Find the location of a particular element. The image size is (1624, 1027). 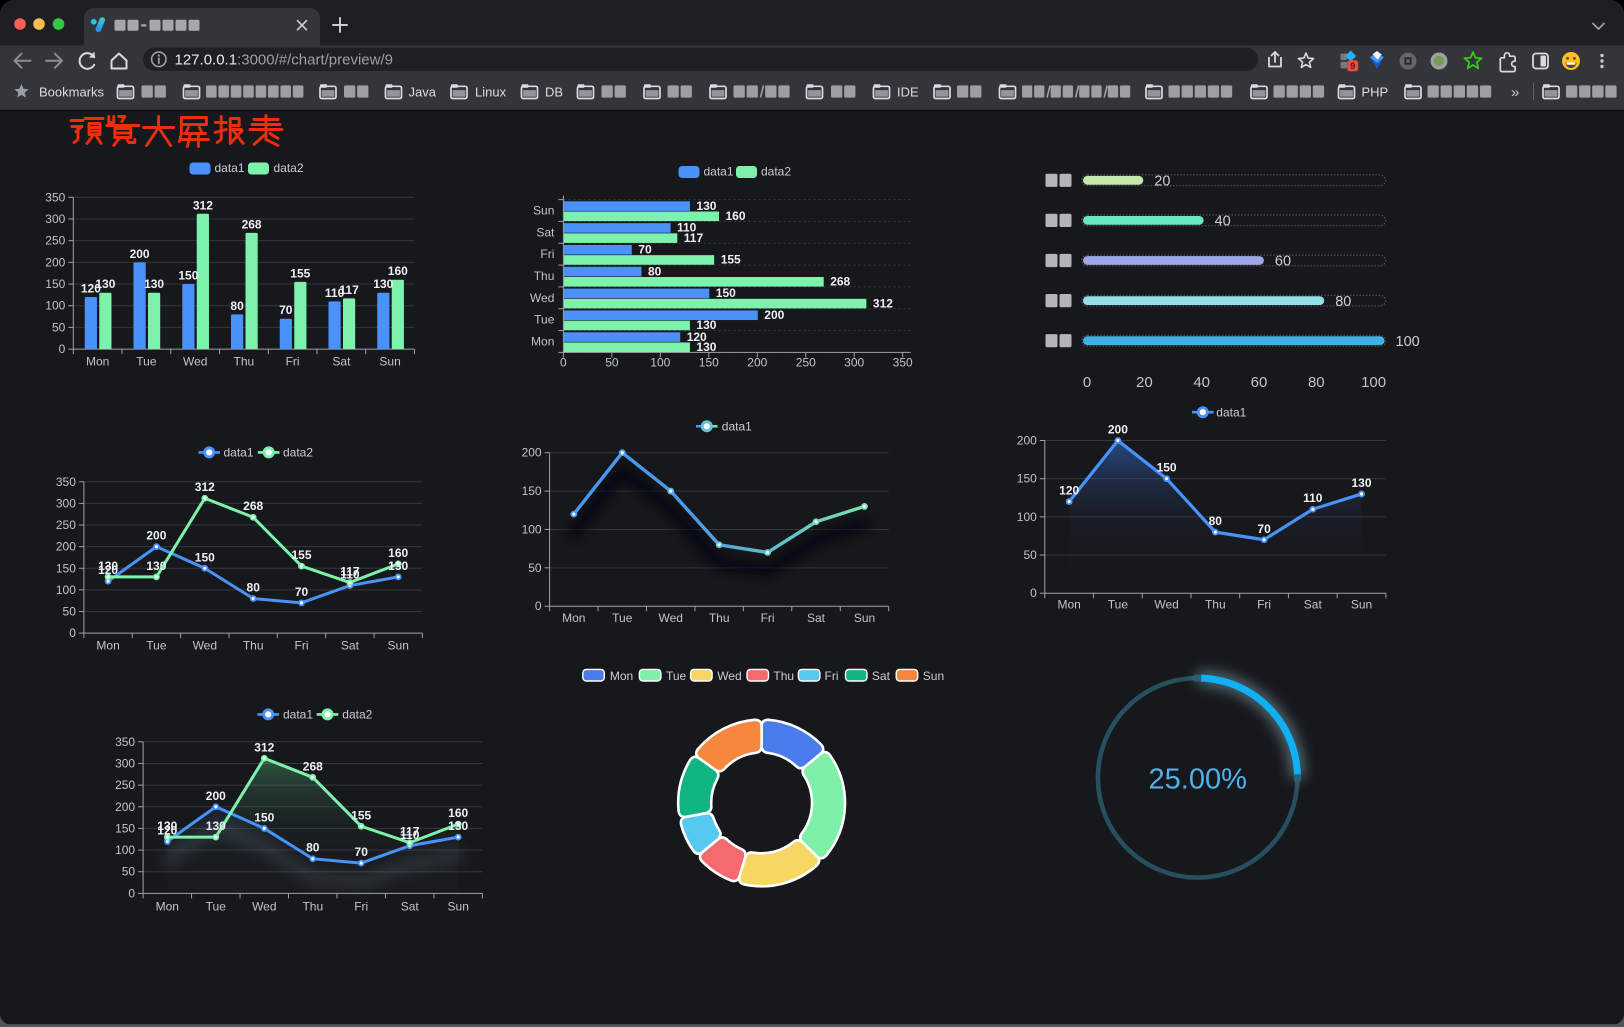

svg-text: 117 is located at coordinates (410, 832).